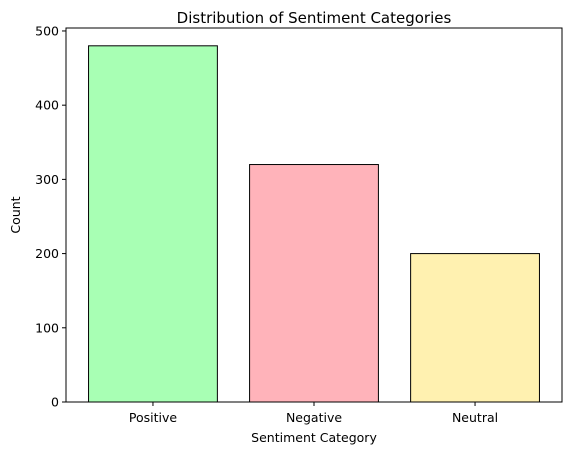  Describe the element at coordinates (314, 437) in the screenshot. I see `x-axis-label: Sentiment Category` at that location.